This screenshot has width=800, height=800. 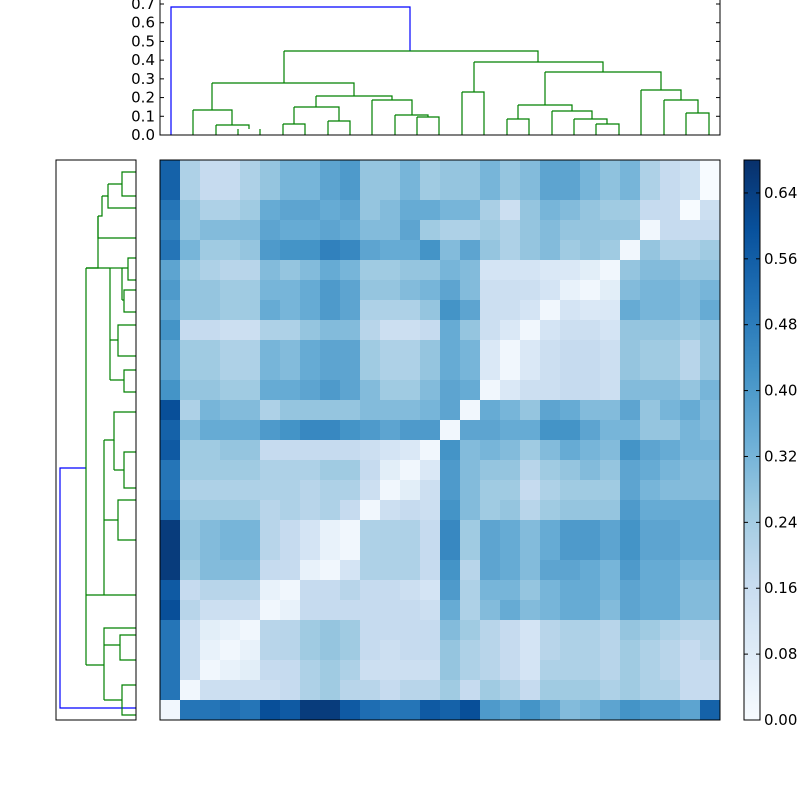 What do you see at coordinates (440, 70) in the screenshot?
I see `top-dendrogram-links` at bounding box center [440, 70].